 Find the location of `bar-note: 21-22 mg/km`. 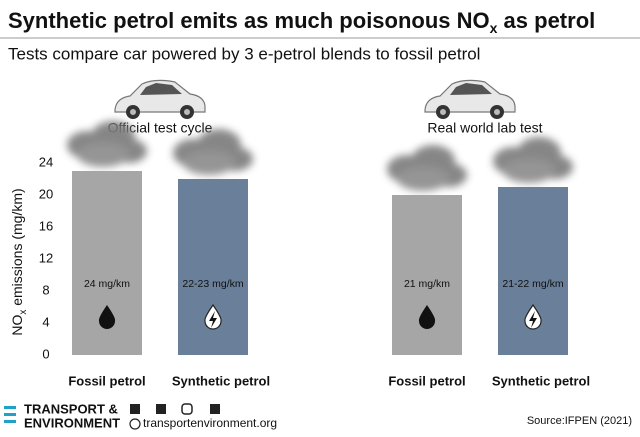

bar-note: 21-22 mg/km is located at coordinates (533, 284).